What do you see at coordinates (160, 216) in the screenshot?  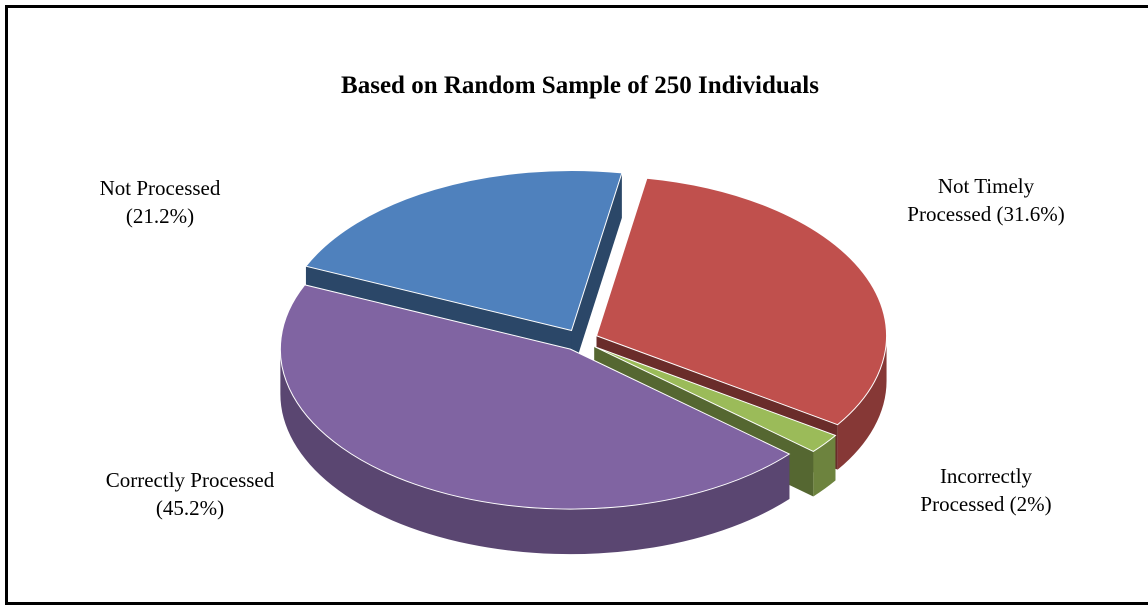 I see `label-line-2: (21.2%)` at bounding box center [160, 216].